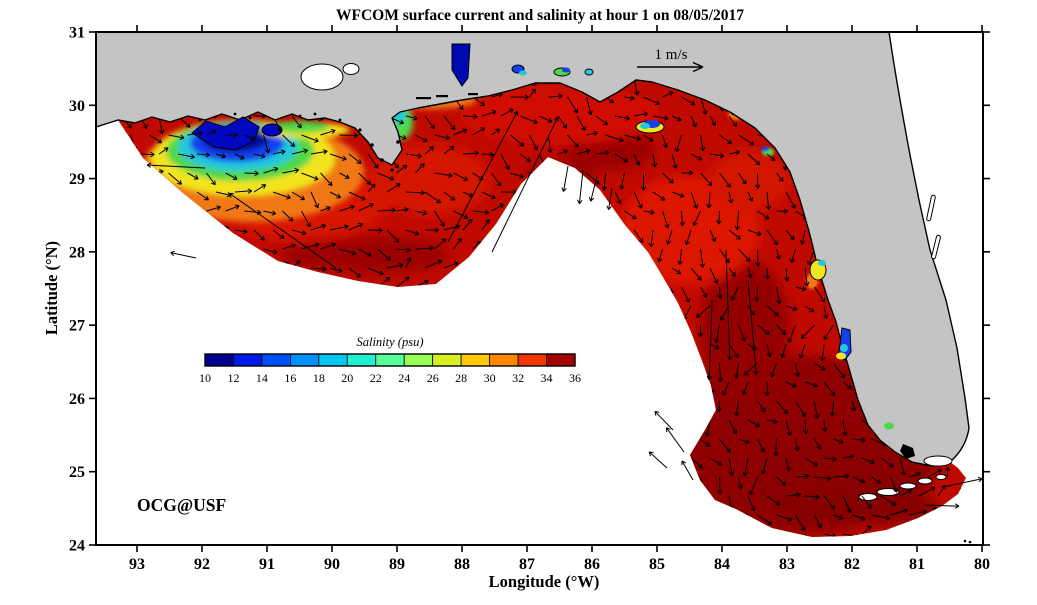 Image resolution: width=1037 pixels, height=605 pixels. Describe the element at coordinates (290, 378) in the screenshot. I see `colorbar-tick-label: 16` at that location.